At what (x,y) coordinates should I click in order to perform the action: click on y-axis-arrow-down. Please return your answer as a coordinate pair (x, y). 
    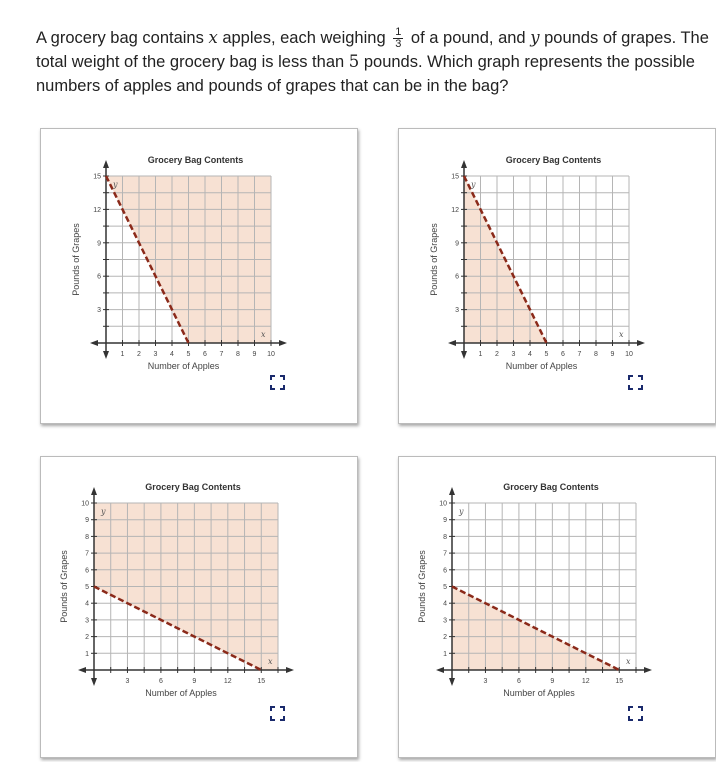
    Looking at the image, I should click on (94, 682).